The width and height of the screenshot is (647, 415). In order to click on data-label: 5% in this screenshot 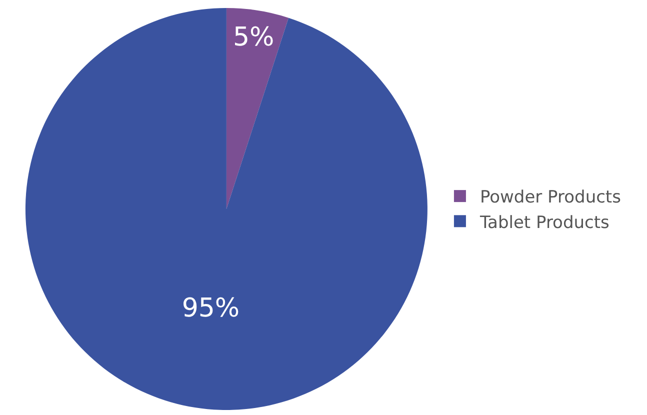, I will do `click(253, 37)`.